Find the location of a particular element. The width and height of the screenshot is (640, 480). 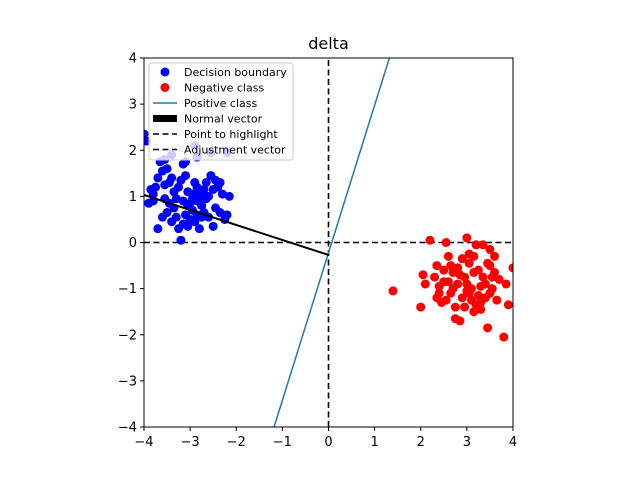

x-tick-label: 3 is located at coordinates (467, 442).